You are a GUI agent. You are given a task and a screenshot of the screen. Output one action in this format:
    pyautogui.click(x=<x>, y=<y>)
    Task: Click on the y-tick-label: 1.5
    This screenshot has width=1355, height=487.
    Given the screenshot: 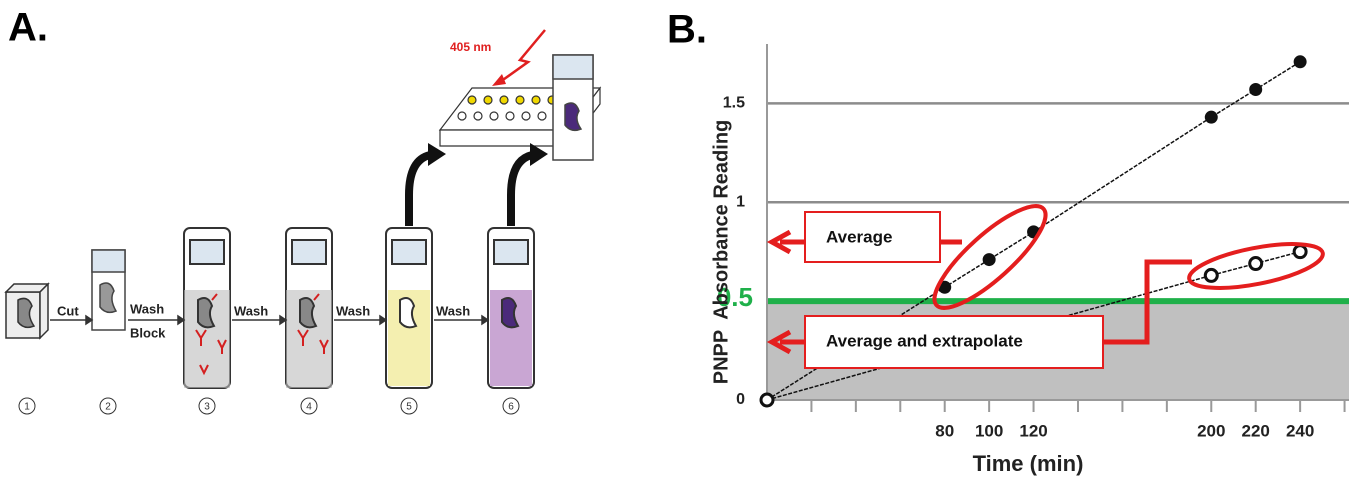 What is the action you would take?
    pyautogui.click(x=734, y=103)
    